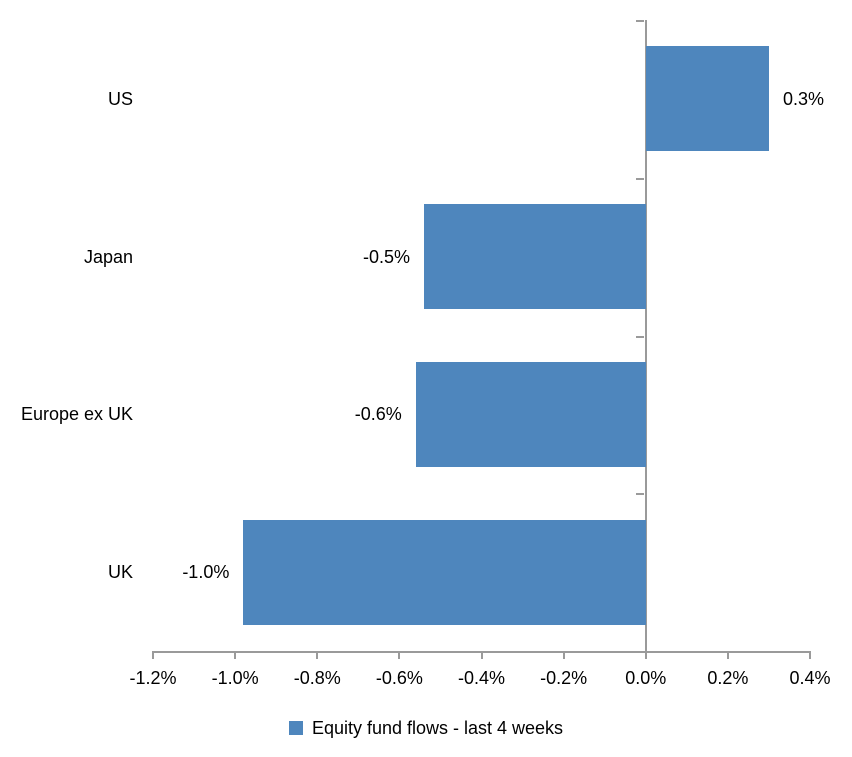 Image resolution: width=852 pixels, height=757 pixels. Describe the element at coordinates (707, 99) in the screenshot. I see `bar-us` at that location.